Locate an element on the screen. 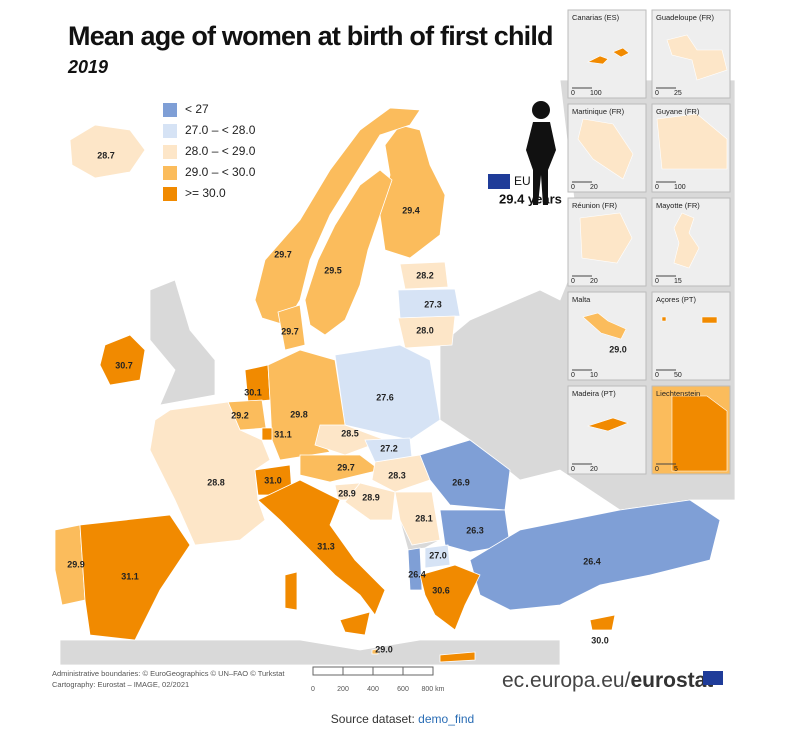 This screenshot has width=805, height=752. region-value: 26.3 is located at coordinates (475, 530).